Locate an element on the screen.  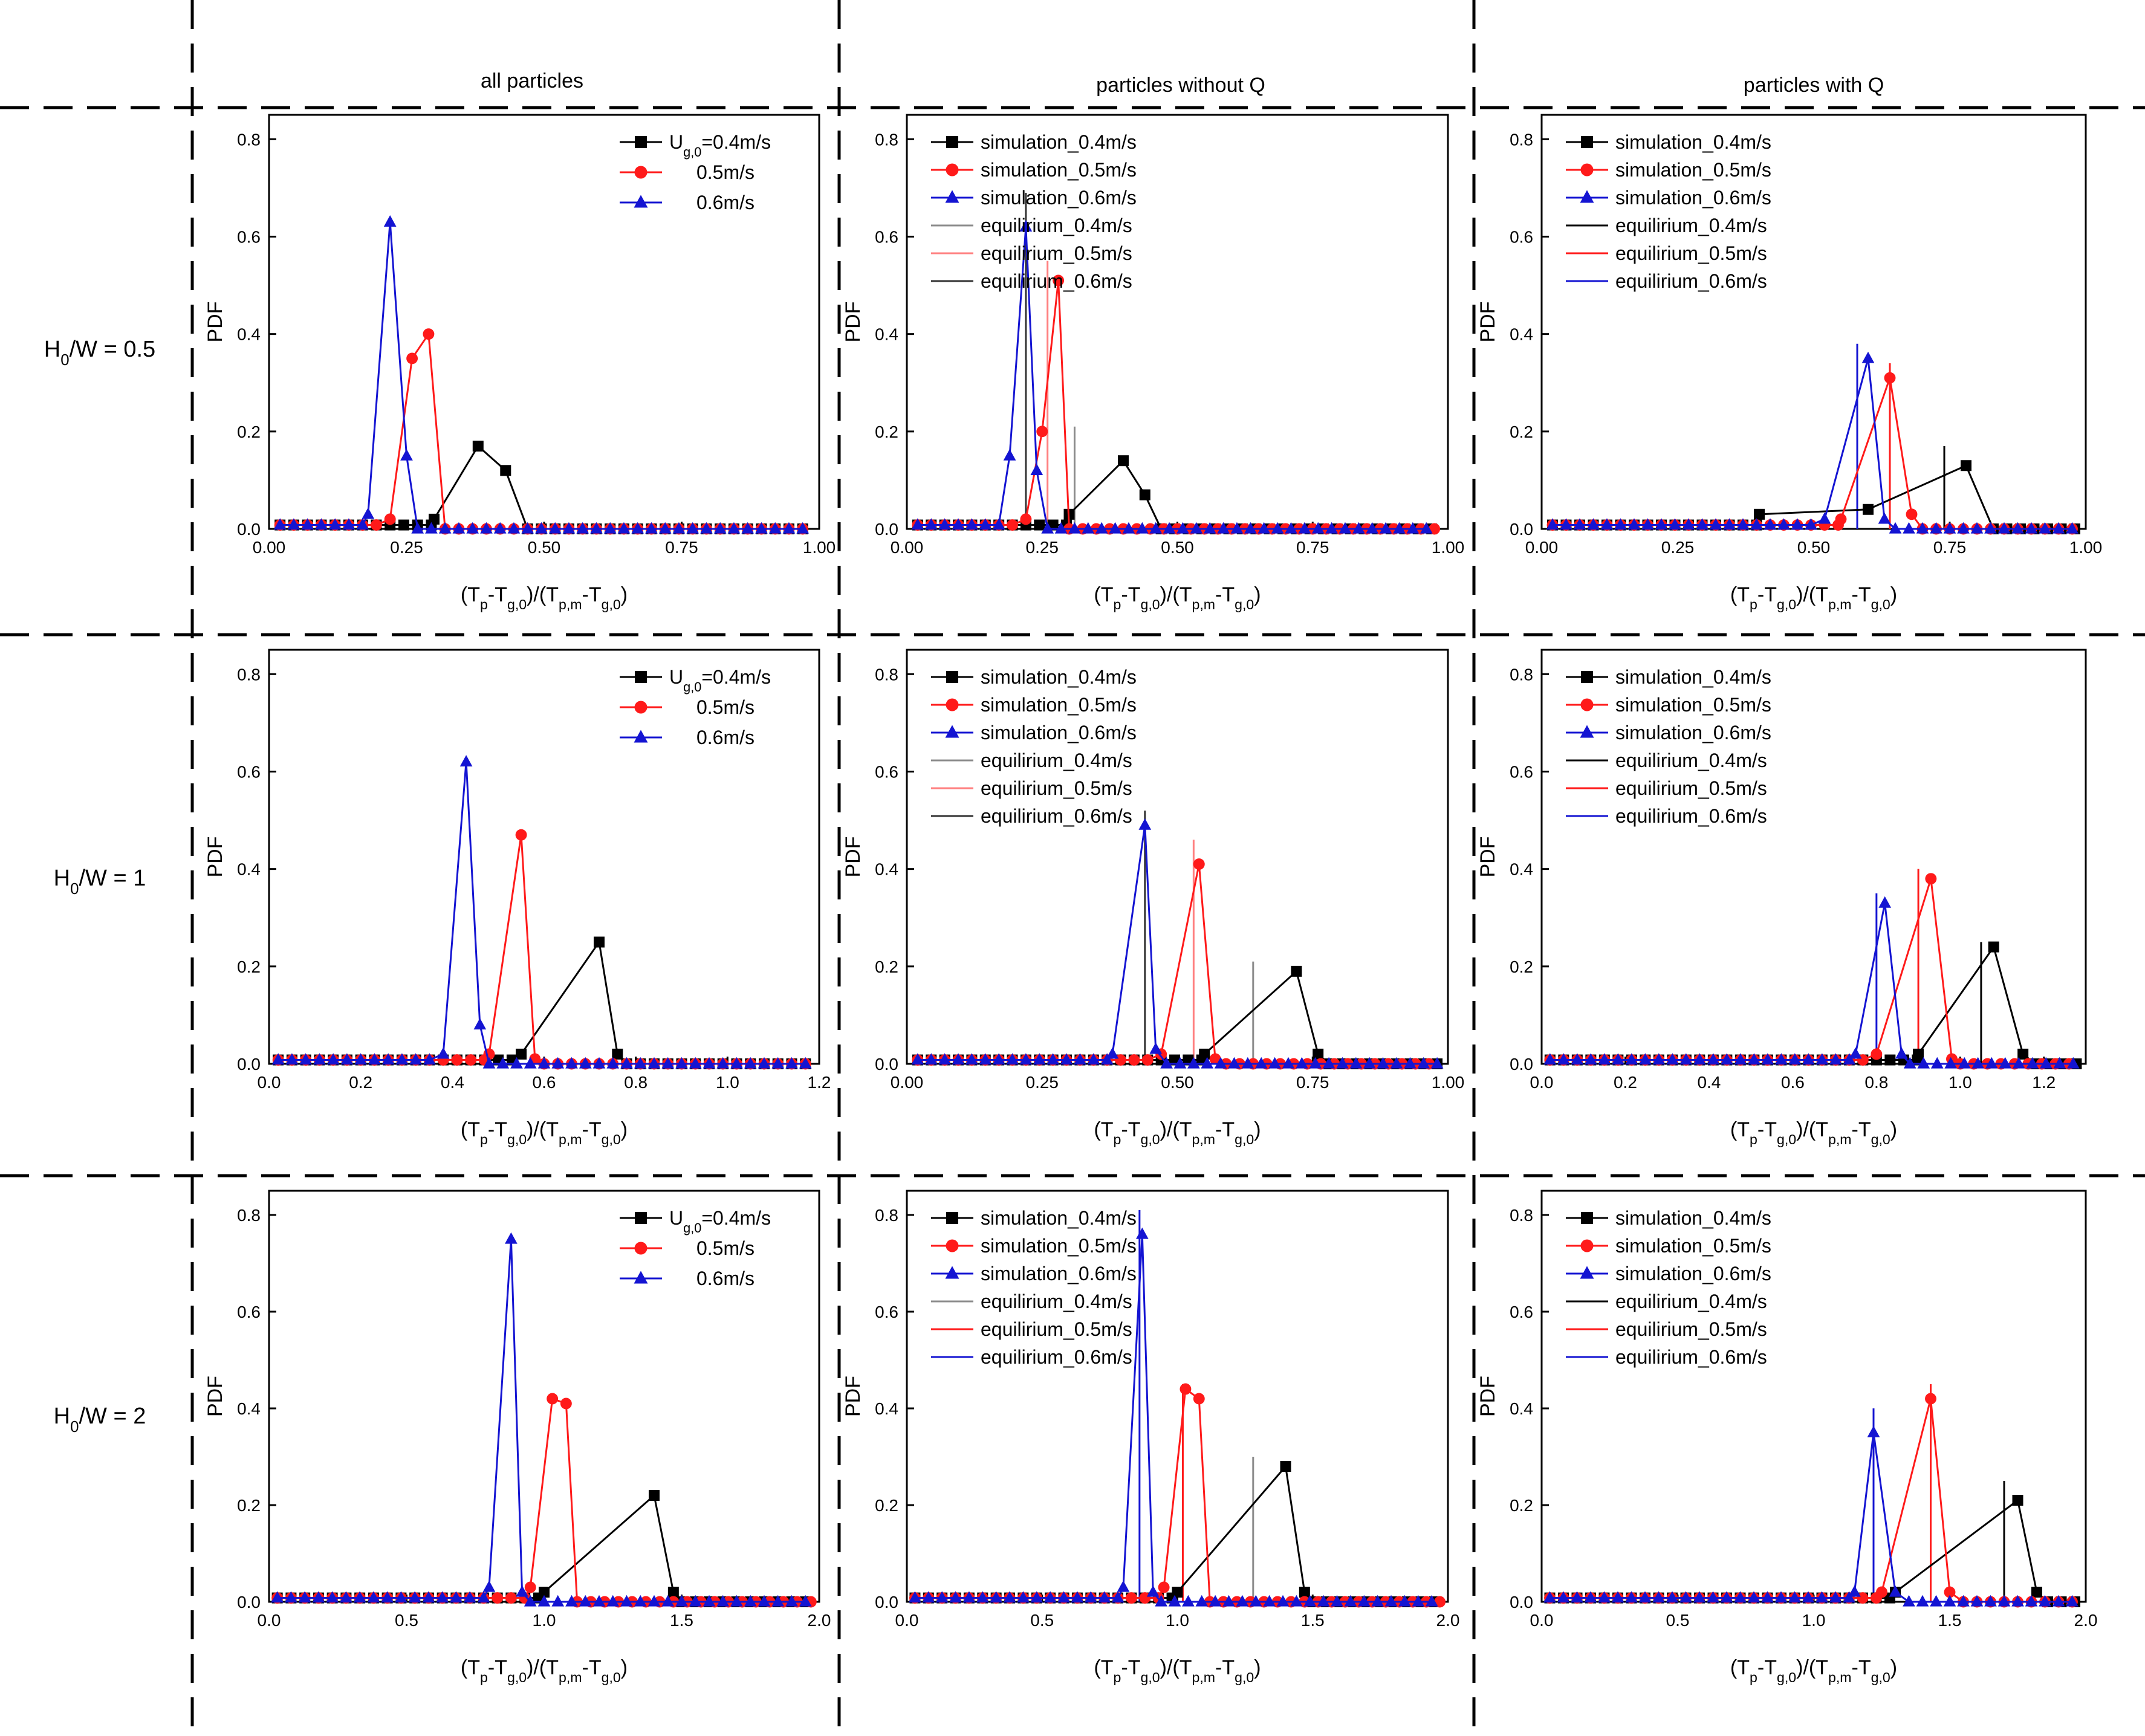
legend-label: 0.6m/s is located at coordinates (725, 1278).